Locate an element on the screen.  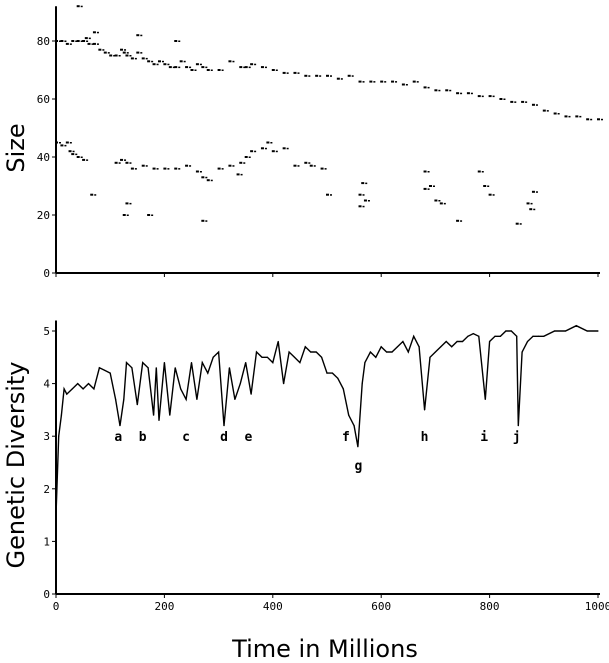
x-tick-label: 1000 is located at coordinates (597, 606).